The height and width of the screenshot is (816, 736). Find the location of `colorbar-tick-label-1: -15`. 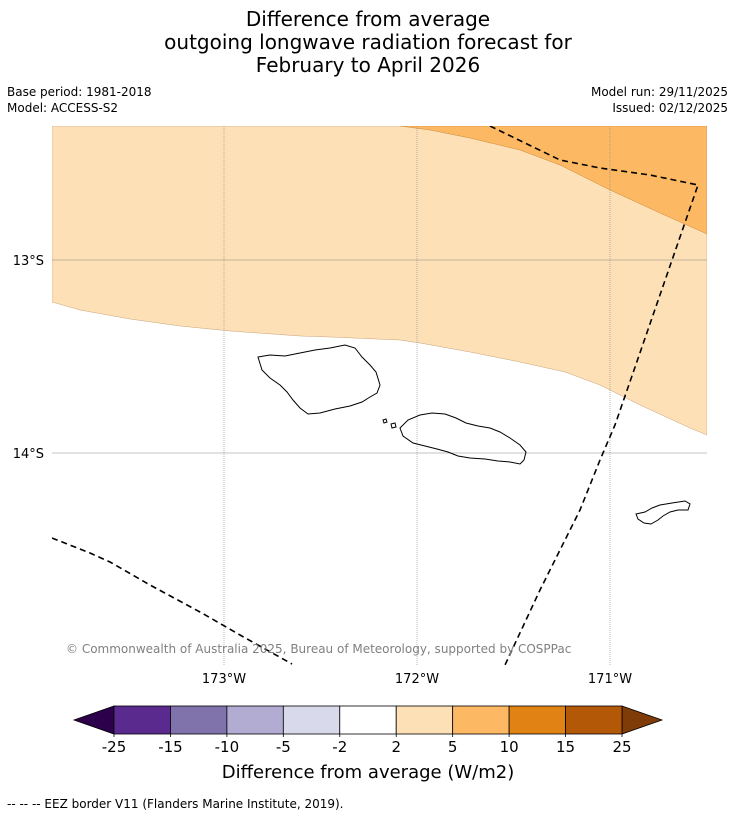

colorbar-tick-label-1: -15 is located at coordinates (170, 747).